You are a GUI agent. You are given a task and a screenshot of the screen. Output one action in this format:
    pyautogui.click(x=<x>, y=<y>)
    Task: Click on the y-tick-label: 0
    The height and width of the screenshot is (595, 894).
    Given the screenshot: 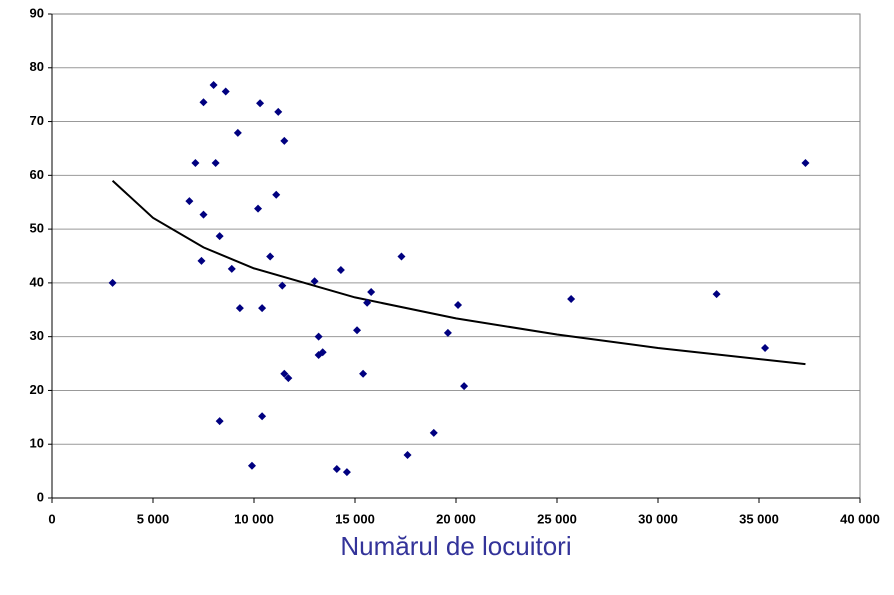 What is the action you would take?
    pyautogui.click(x=40, y=496)
    